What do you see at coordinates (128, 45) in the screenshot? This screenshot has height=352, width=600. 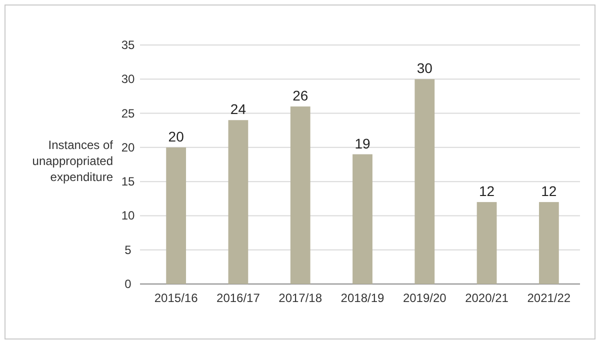 I see `y-tick-label: 35` at bounding box center [128, 45].